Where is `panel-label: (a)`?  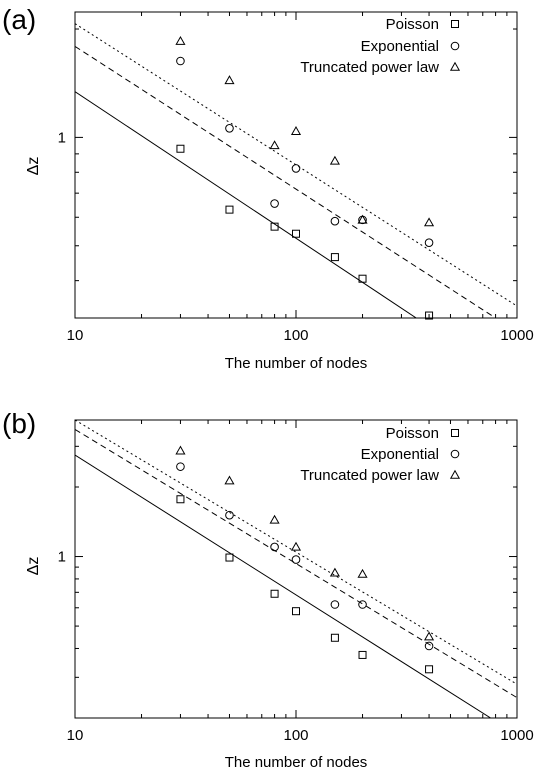 panel-label: (a) is located at coordinates (19, 19).